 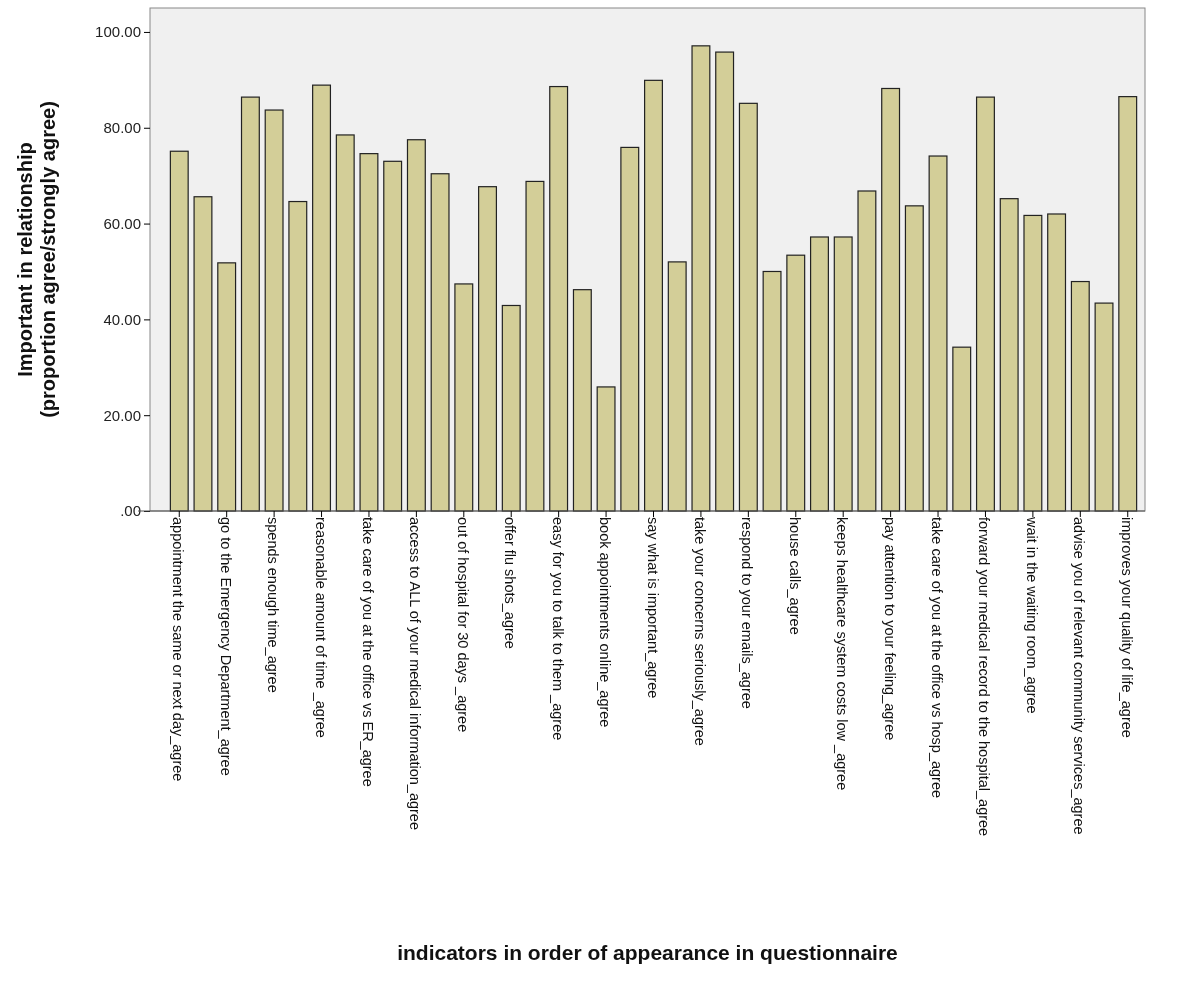 What do you see at coordinates (1031, 615) in the screenshot?
I see `x-tick-label: wait in the waiting room_agree` at bounding box center [1031, 615].